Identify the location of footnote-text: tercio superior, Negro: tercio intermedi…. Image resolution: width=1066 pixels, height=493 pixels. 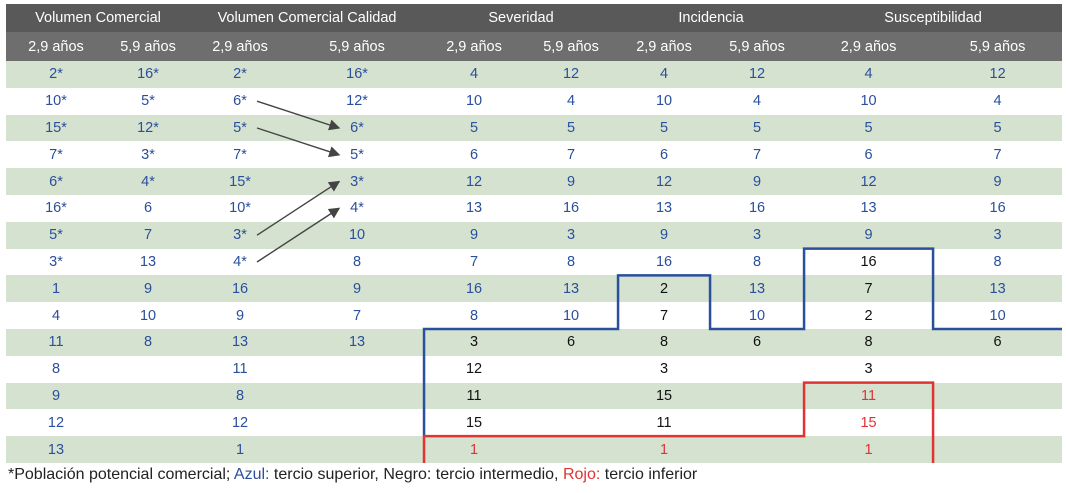
(416, 474).